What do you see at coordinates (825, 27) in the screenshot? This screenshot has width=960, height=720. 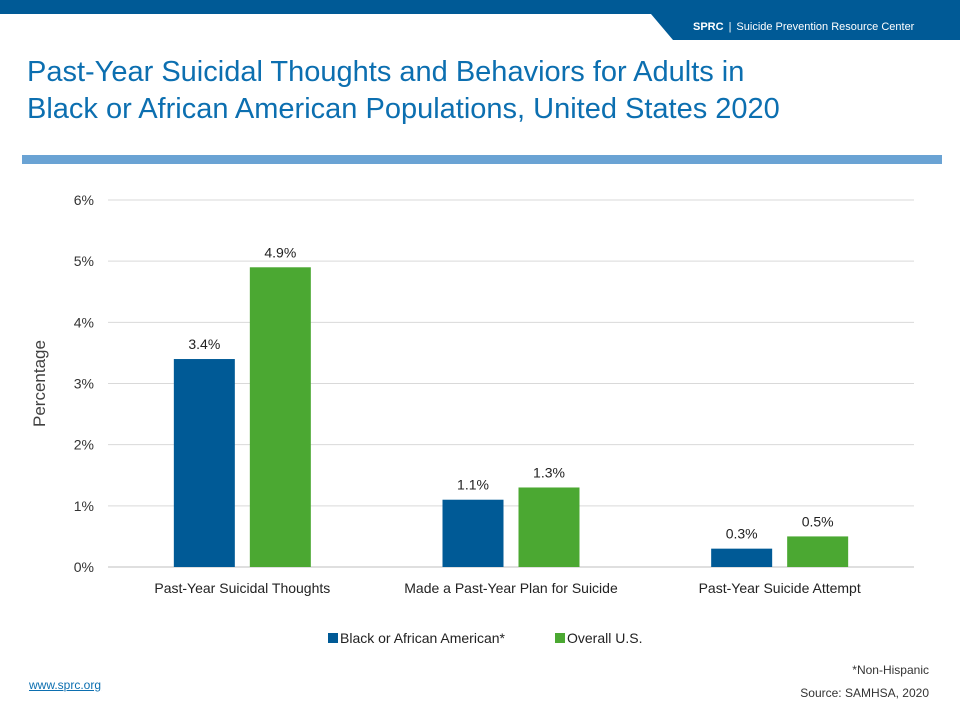 I see `org-name: Suicide Prevention Resource Center` at bounding box center [825, 27].